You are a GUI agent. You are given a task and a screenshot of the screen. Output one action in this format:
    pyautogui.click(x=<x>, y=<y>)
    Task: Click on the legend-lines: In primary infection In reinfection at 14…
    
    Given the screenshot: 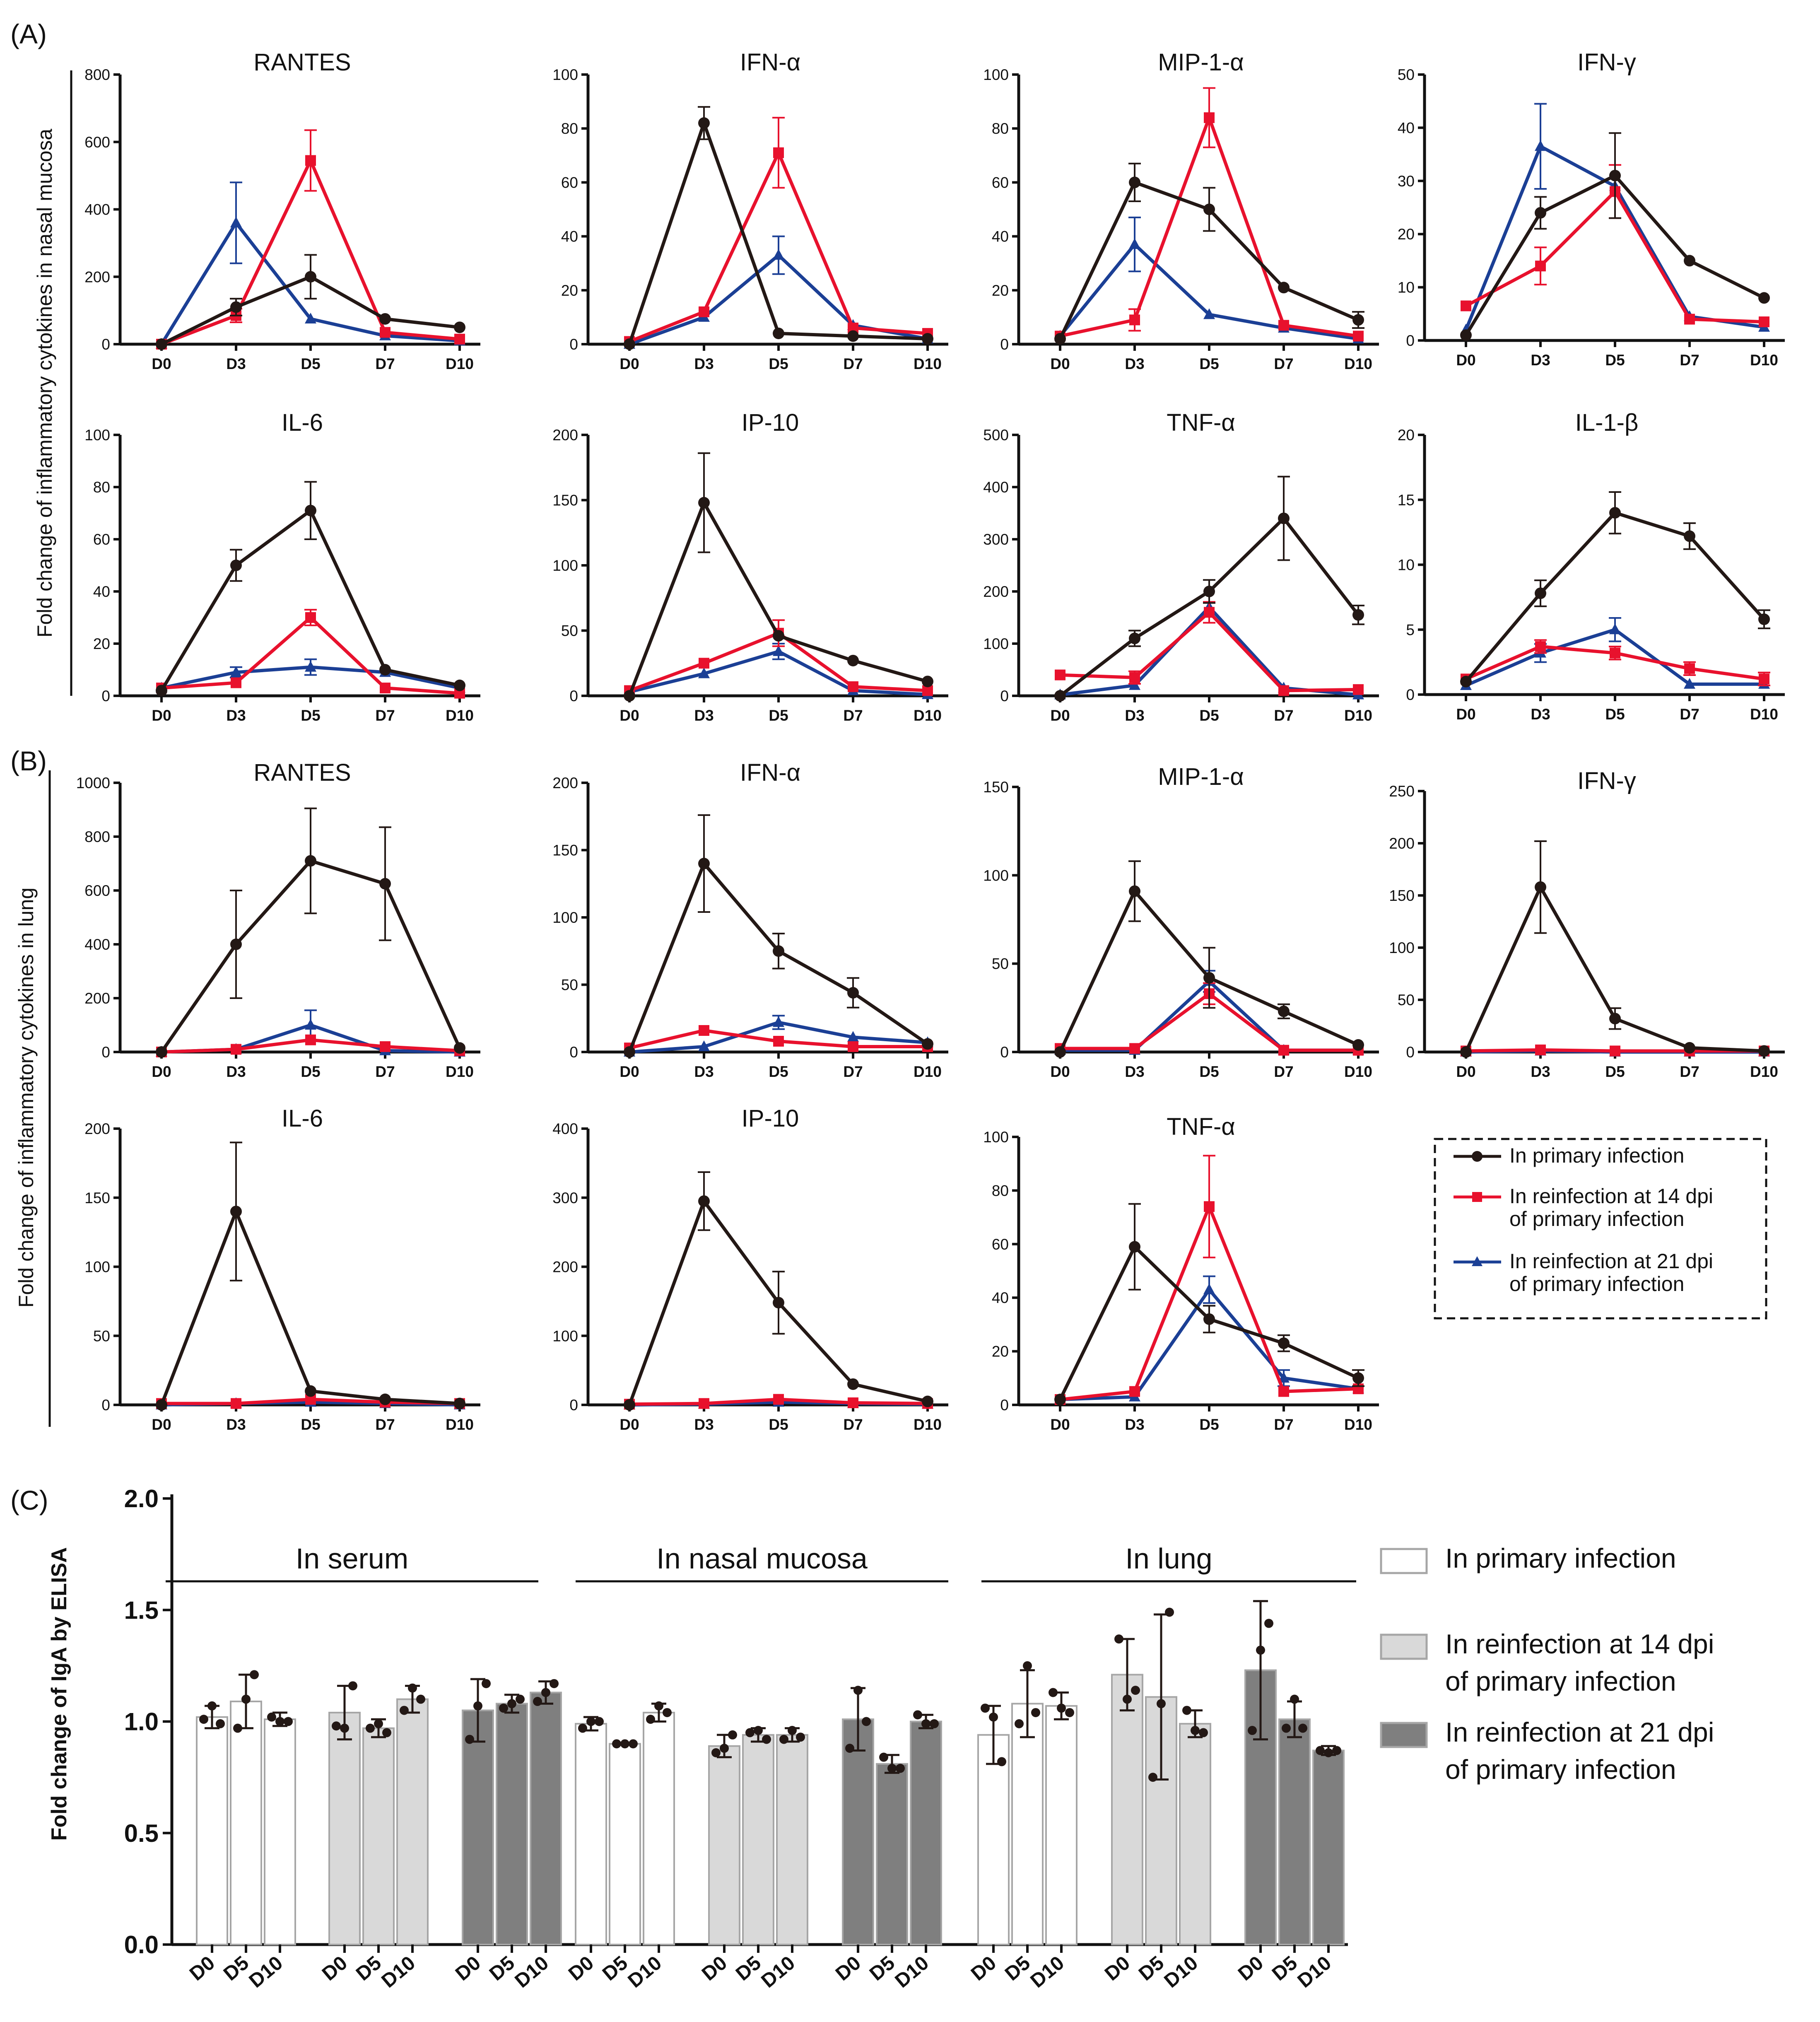 What is the action you would take?
    pyautogui.click(x=1600, y=1229)
    